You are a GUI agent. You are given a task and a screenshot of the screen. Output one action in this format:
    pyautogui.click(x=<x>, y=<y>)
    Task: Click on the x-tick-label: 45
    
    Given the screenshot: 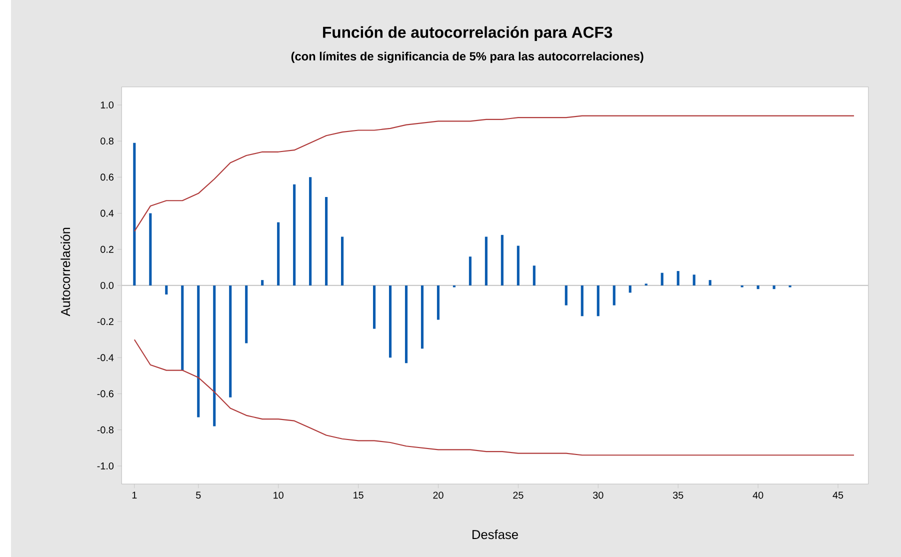 What is the action you would take?
    pyautogui.click(x=838, y=495)
    